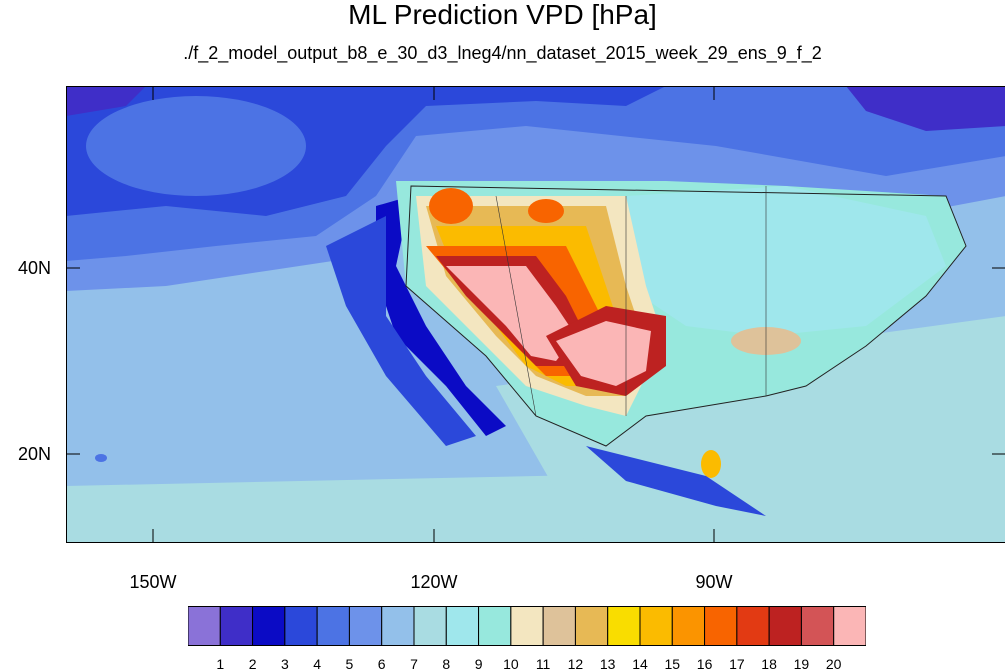  I want to click on colorbar-tick-label: 10, so click(511, 664).